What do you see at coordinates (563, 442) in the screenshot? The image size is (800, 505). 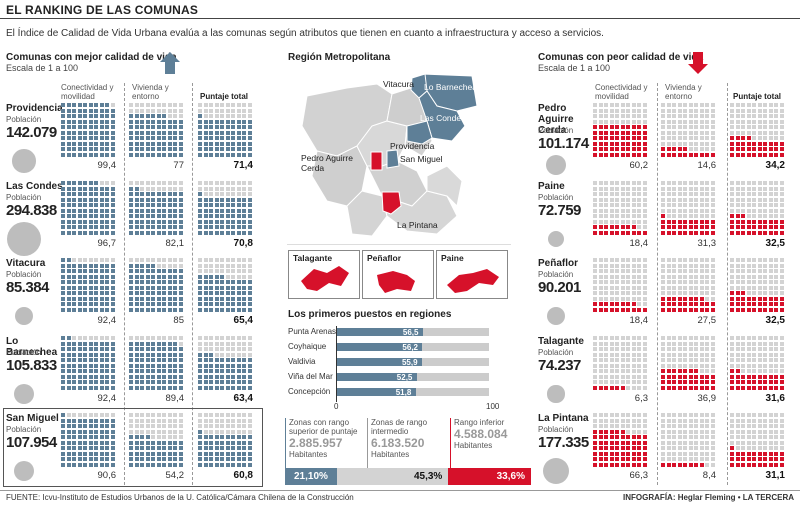 I see `worst-row-population: 177.335` at bounding box center [563, 442].